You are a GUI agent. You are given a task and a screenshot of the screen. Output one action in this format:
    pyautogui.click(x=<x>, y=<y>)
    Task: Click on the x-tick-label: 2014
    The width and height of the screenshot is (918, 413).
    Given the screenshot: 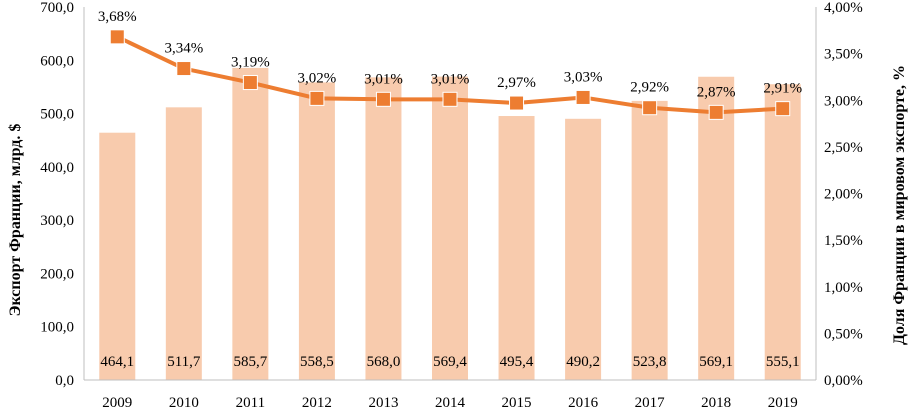 What is the action you would take?
    pyautogui.click(x=450, y=403)
    